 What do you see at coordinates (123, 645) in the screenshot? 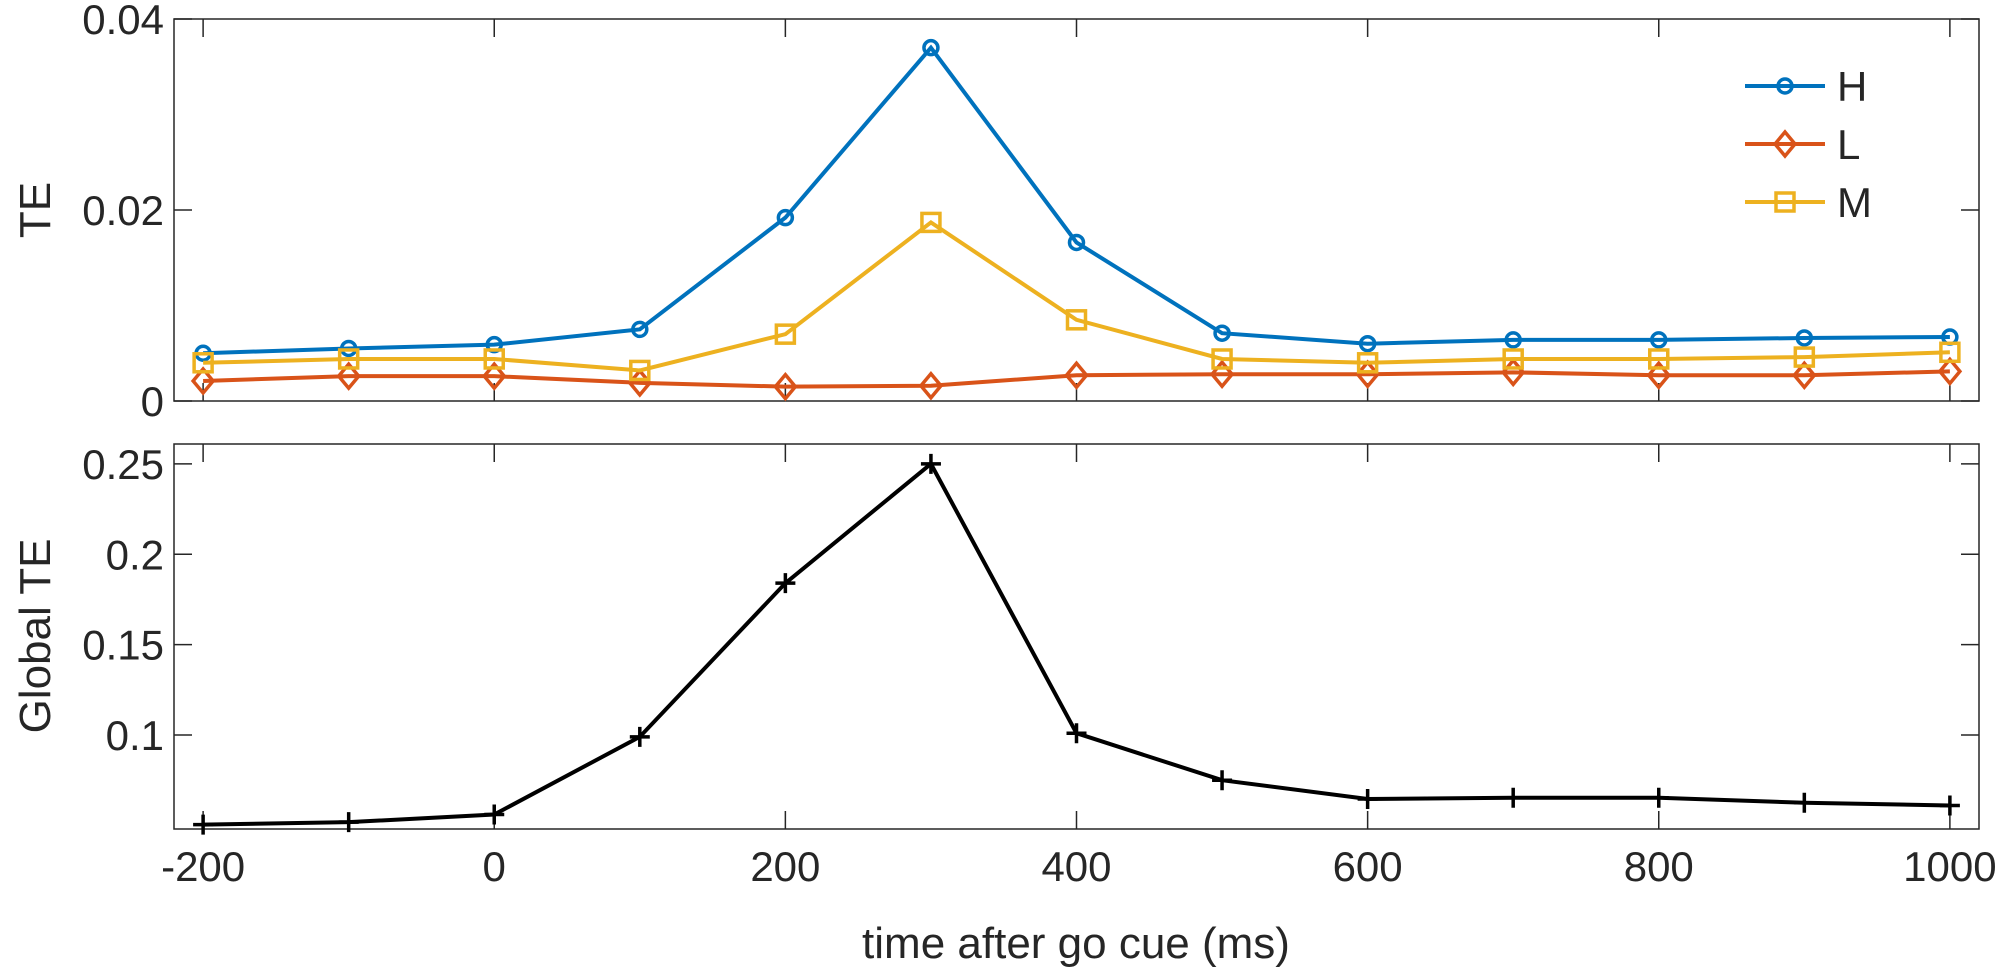
I see `y-tick-label: 0.15` at bounding box center [123, 645].